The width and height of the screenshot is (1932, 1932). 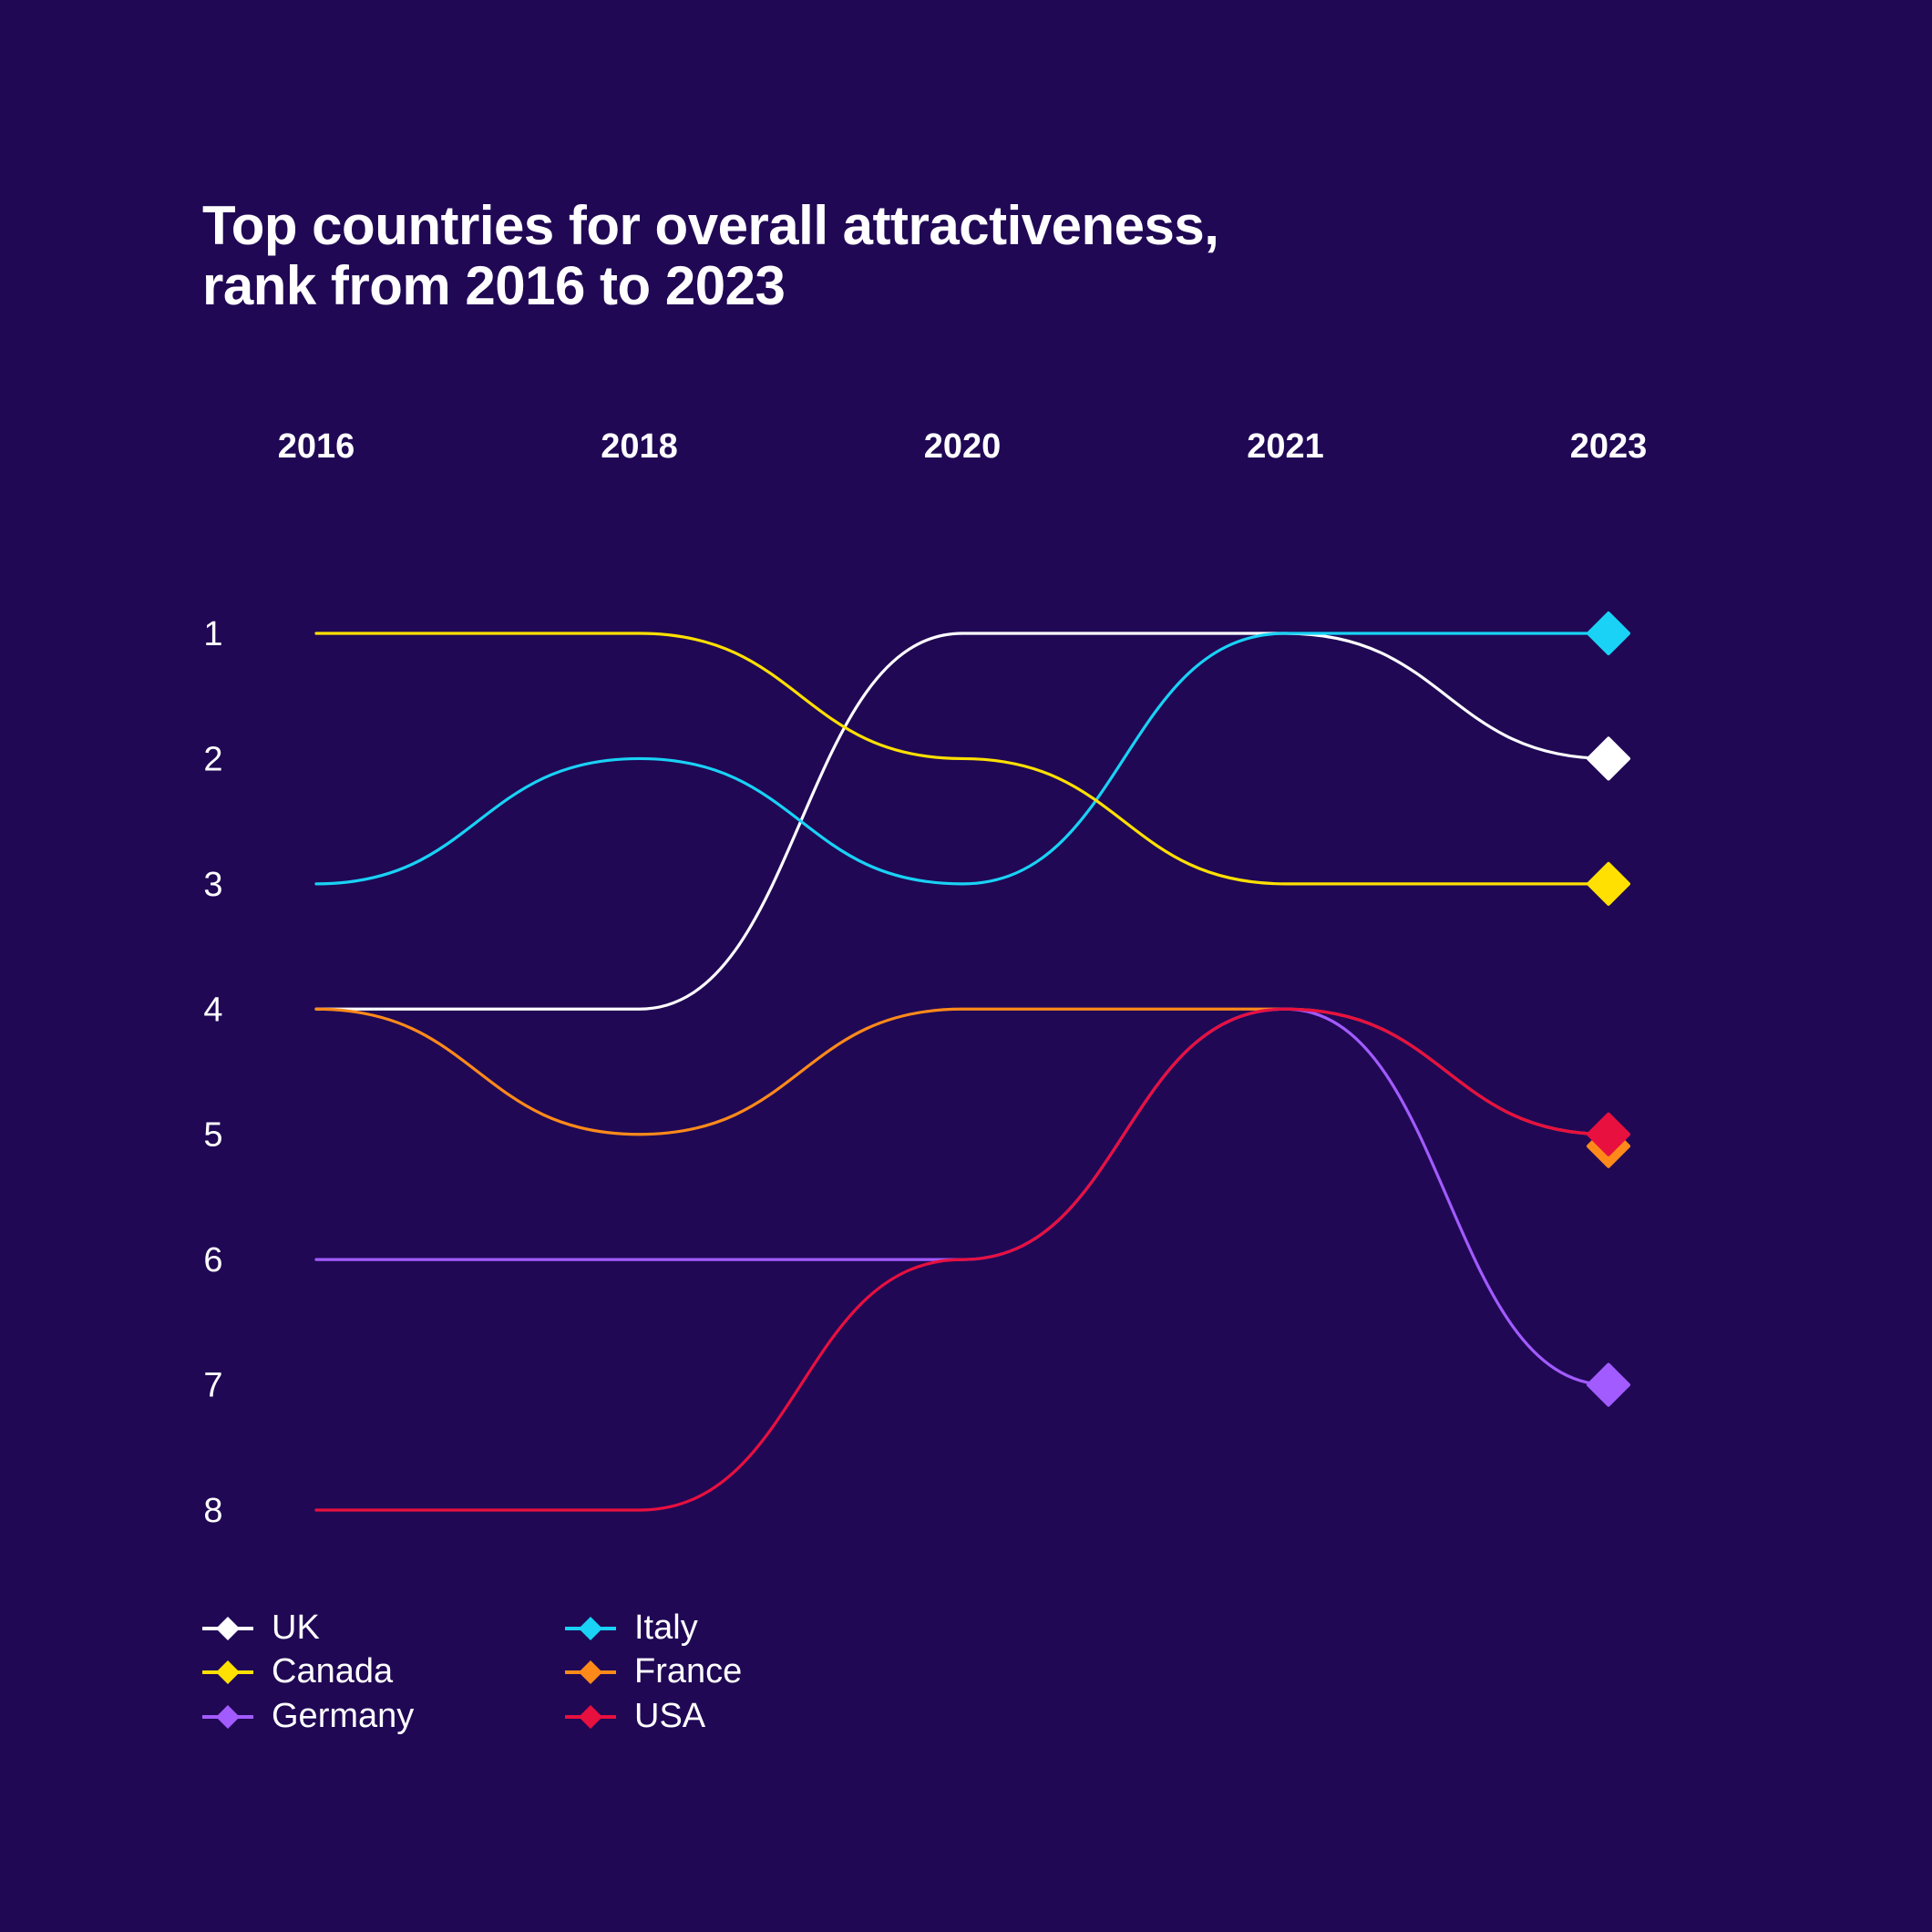 I want to click on legend-marker-uk, so click(x=228, y=1628).